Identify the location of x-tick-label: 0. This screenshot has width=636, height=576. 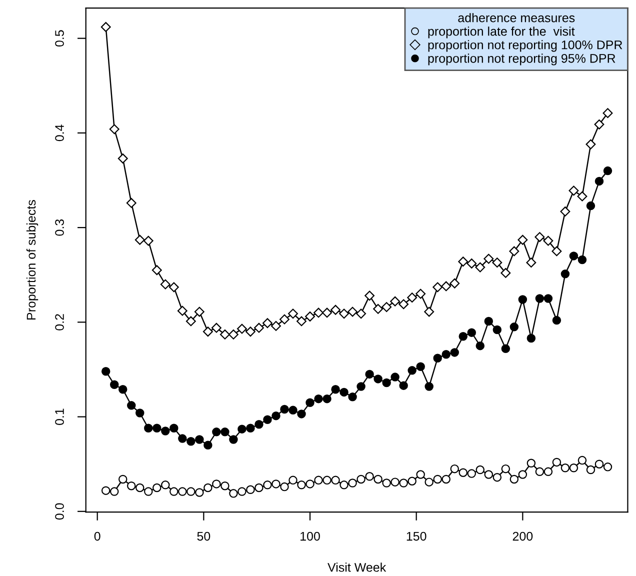
(97, 536).